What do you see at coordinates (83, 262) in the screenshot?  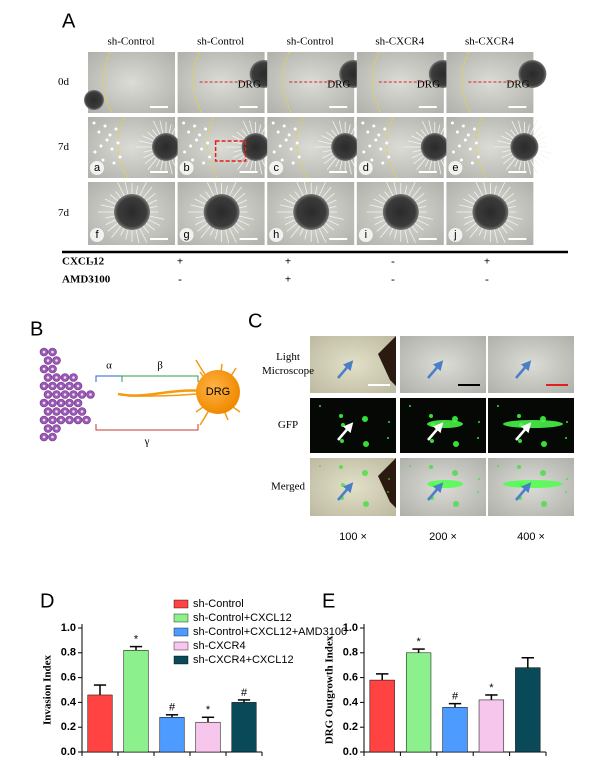 I see `treatment-label: CXCL12` at bounding box center [83, 262].